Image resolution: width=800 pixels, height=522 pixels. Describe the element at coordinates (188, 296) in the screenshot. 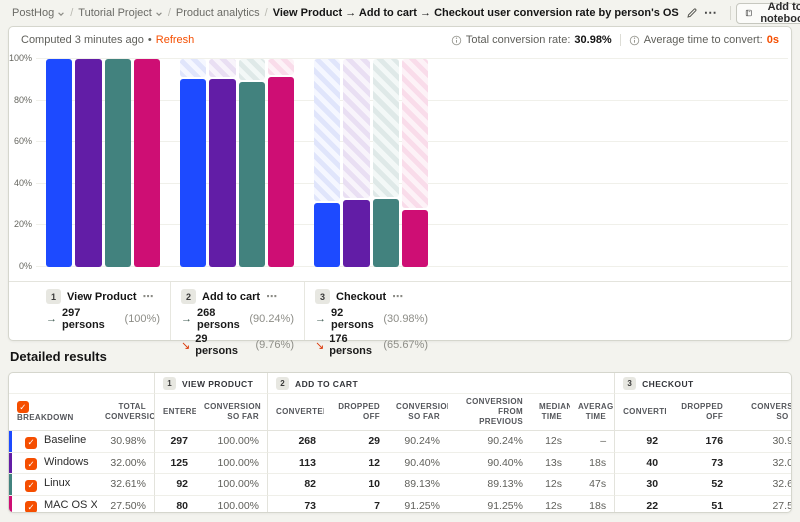

I see `step-number-badge: 2` at that location.